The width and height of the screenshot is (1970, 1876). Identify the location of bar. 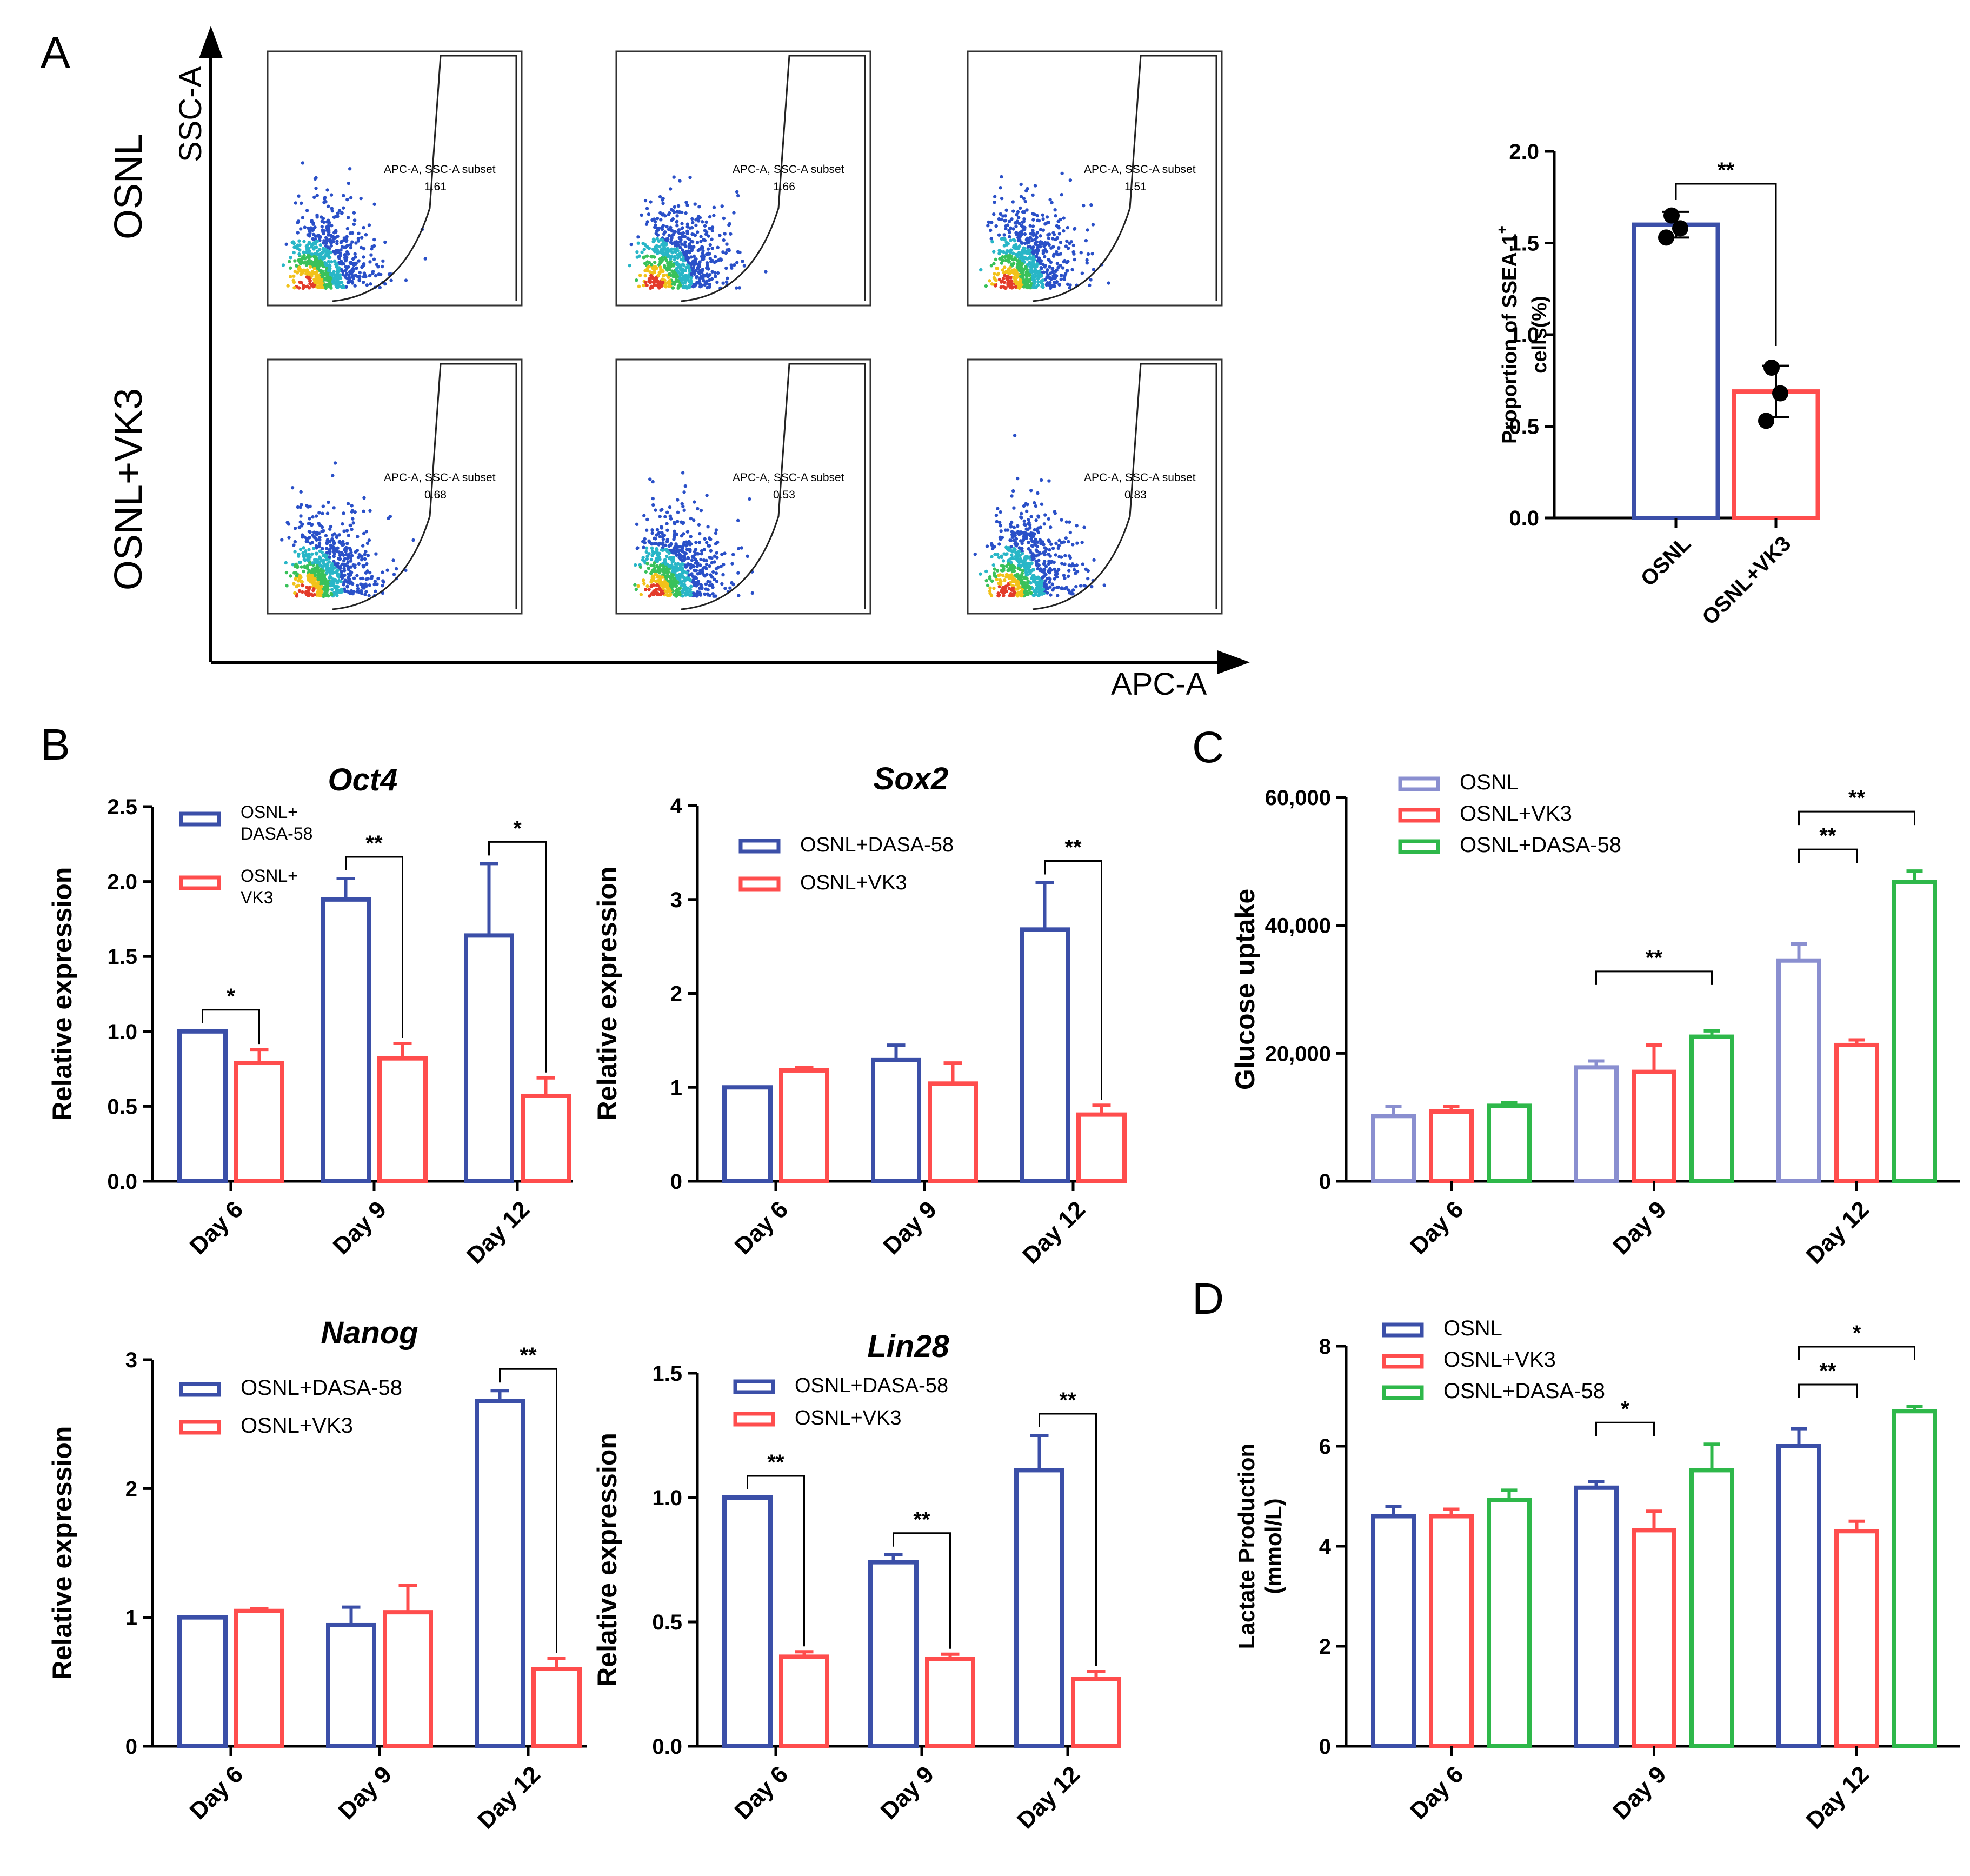
(259, 1678).